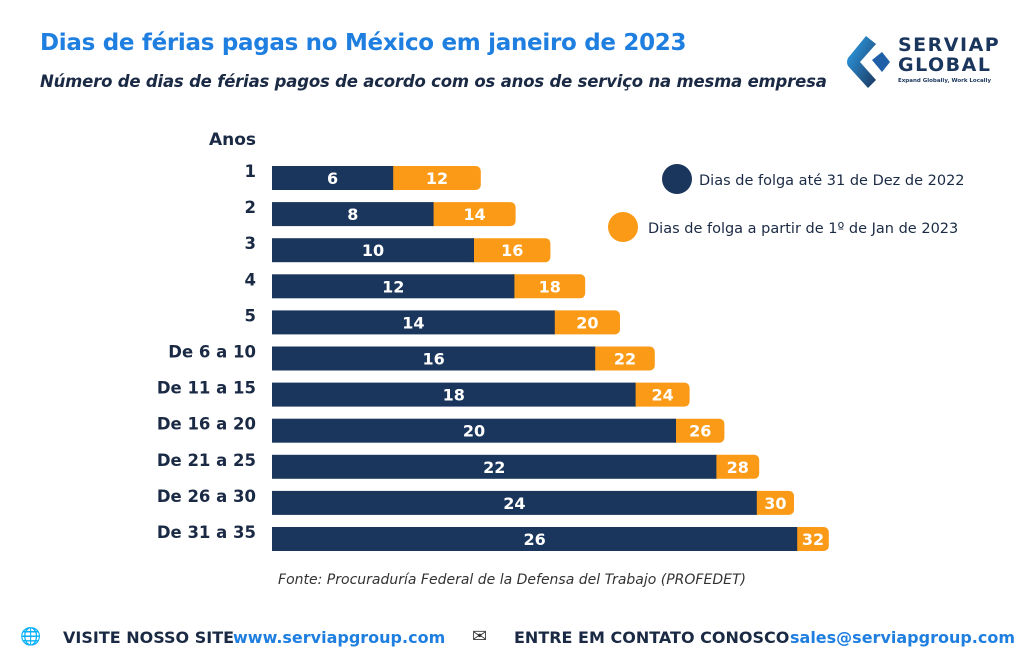  I want to click on data-label-2022: 26, so click(534, 539).